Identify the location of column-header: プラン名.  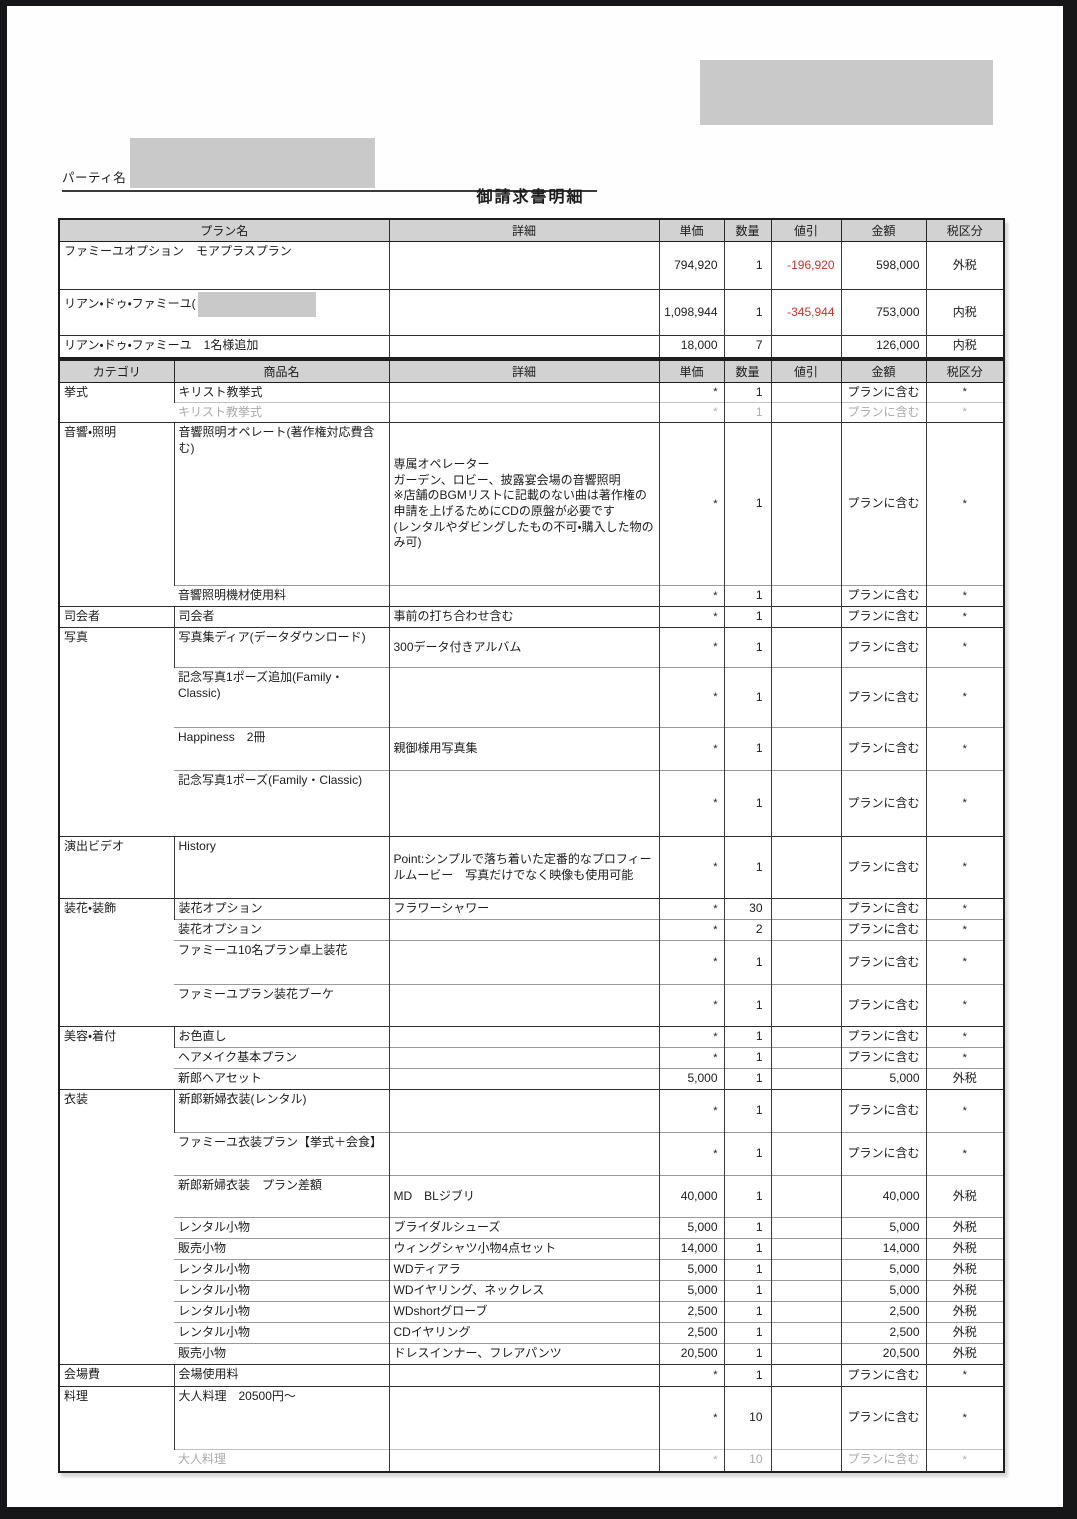
(224, 230).